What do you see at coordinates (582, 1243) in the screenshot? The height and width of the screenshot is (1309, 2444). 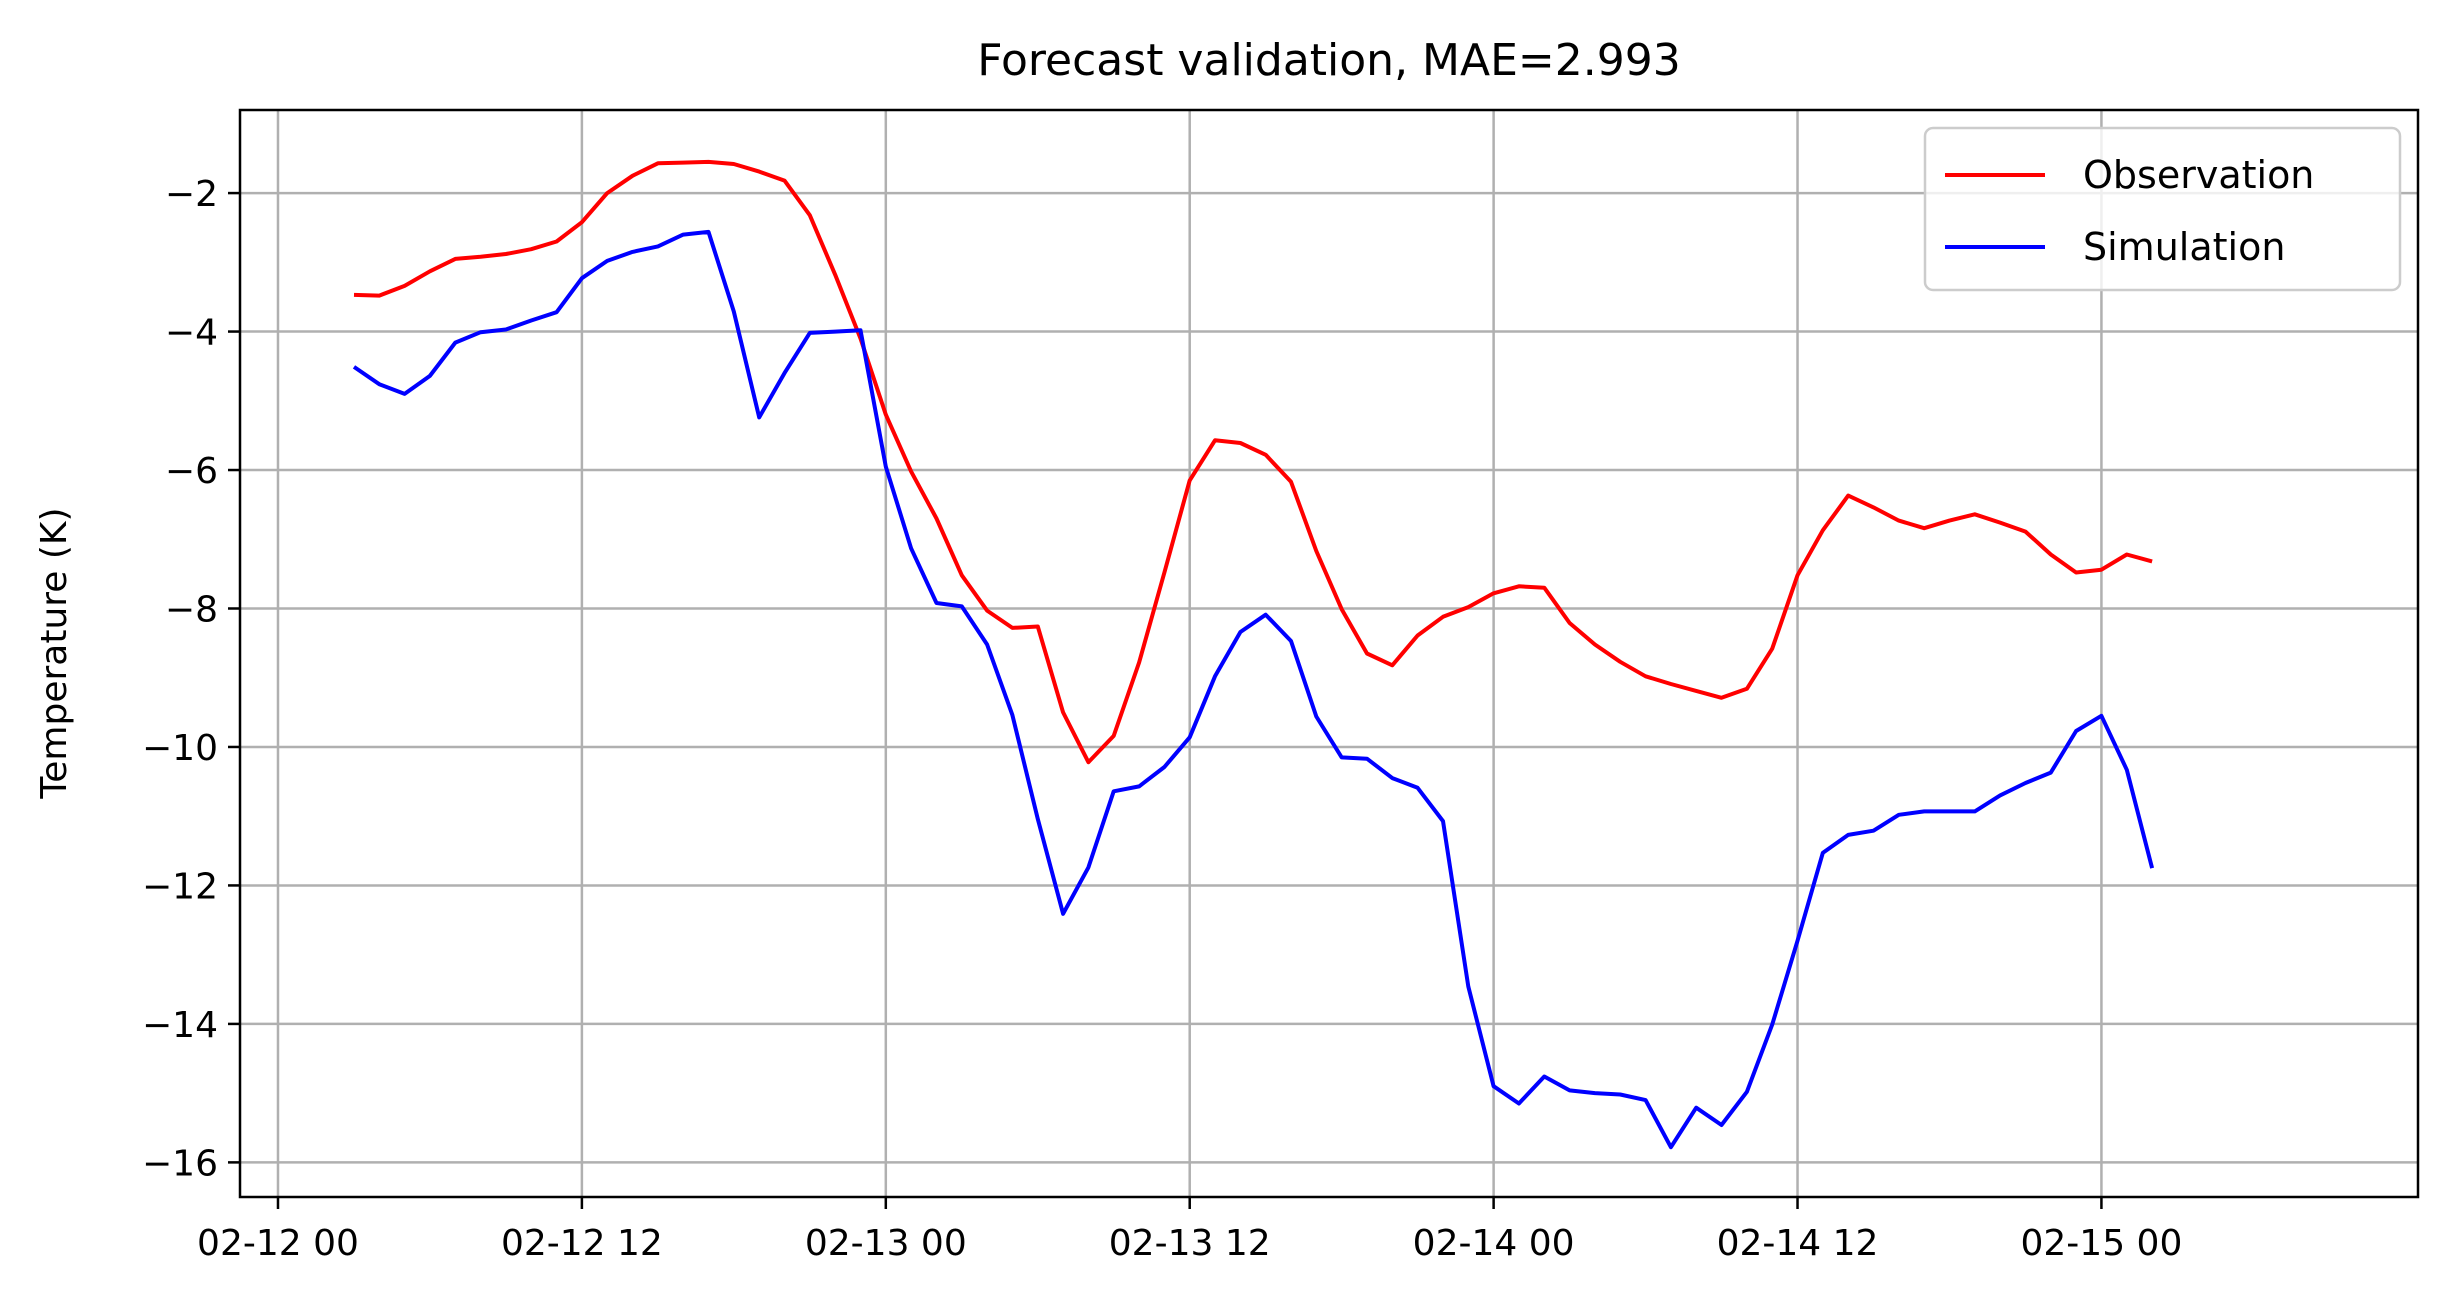 I see `x-tick-label: 02-12 12` at bounding box center [582, 1243].